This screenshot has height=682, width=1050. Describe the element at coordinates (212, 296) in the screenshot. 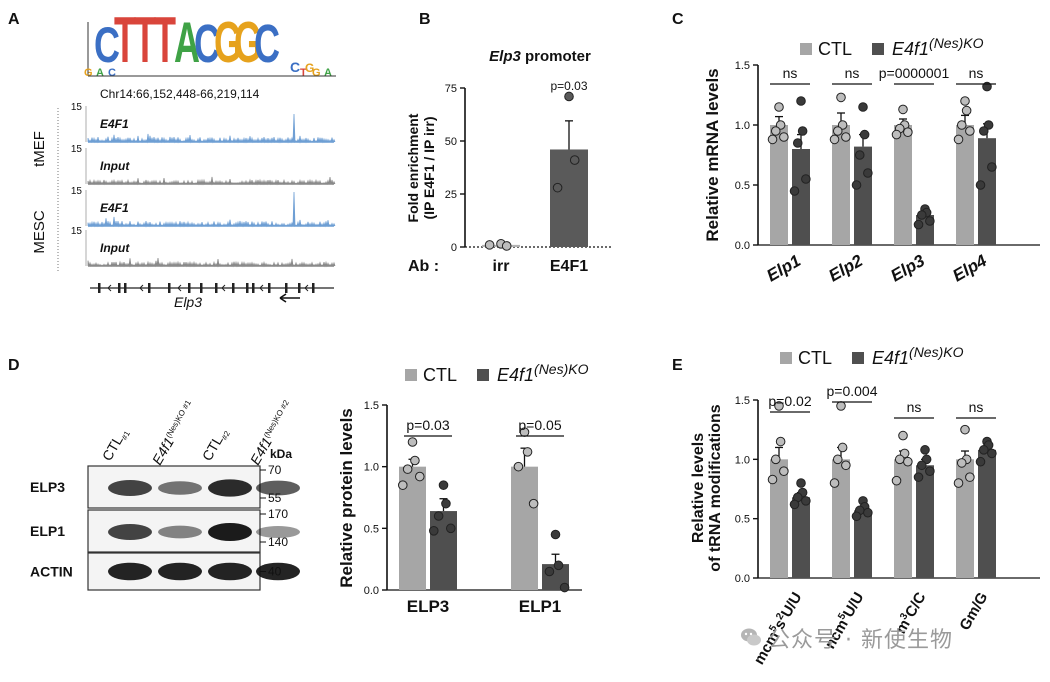

I see `gene-model: Elp3` at that location.